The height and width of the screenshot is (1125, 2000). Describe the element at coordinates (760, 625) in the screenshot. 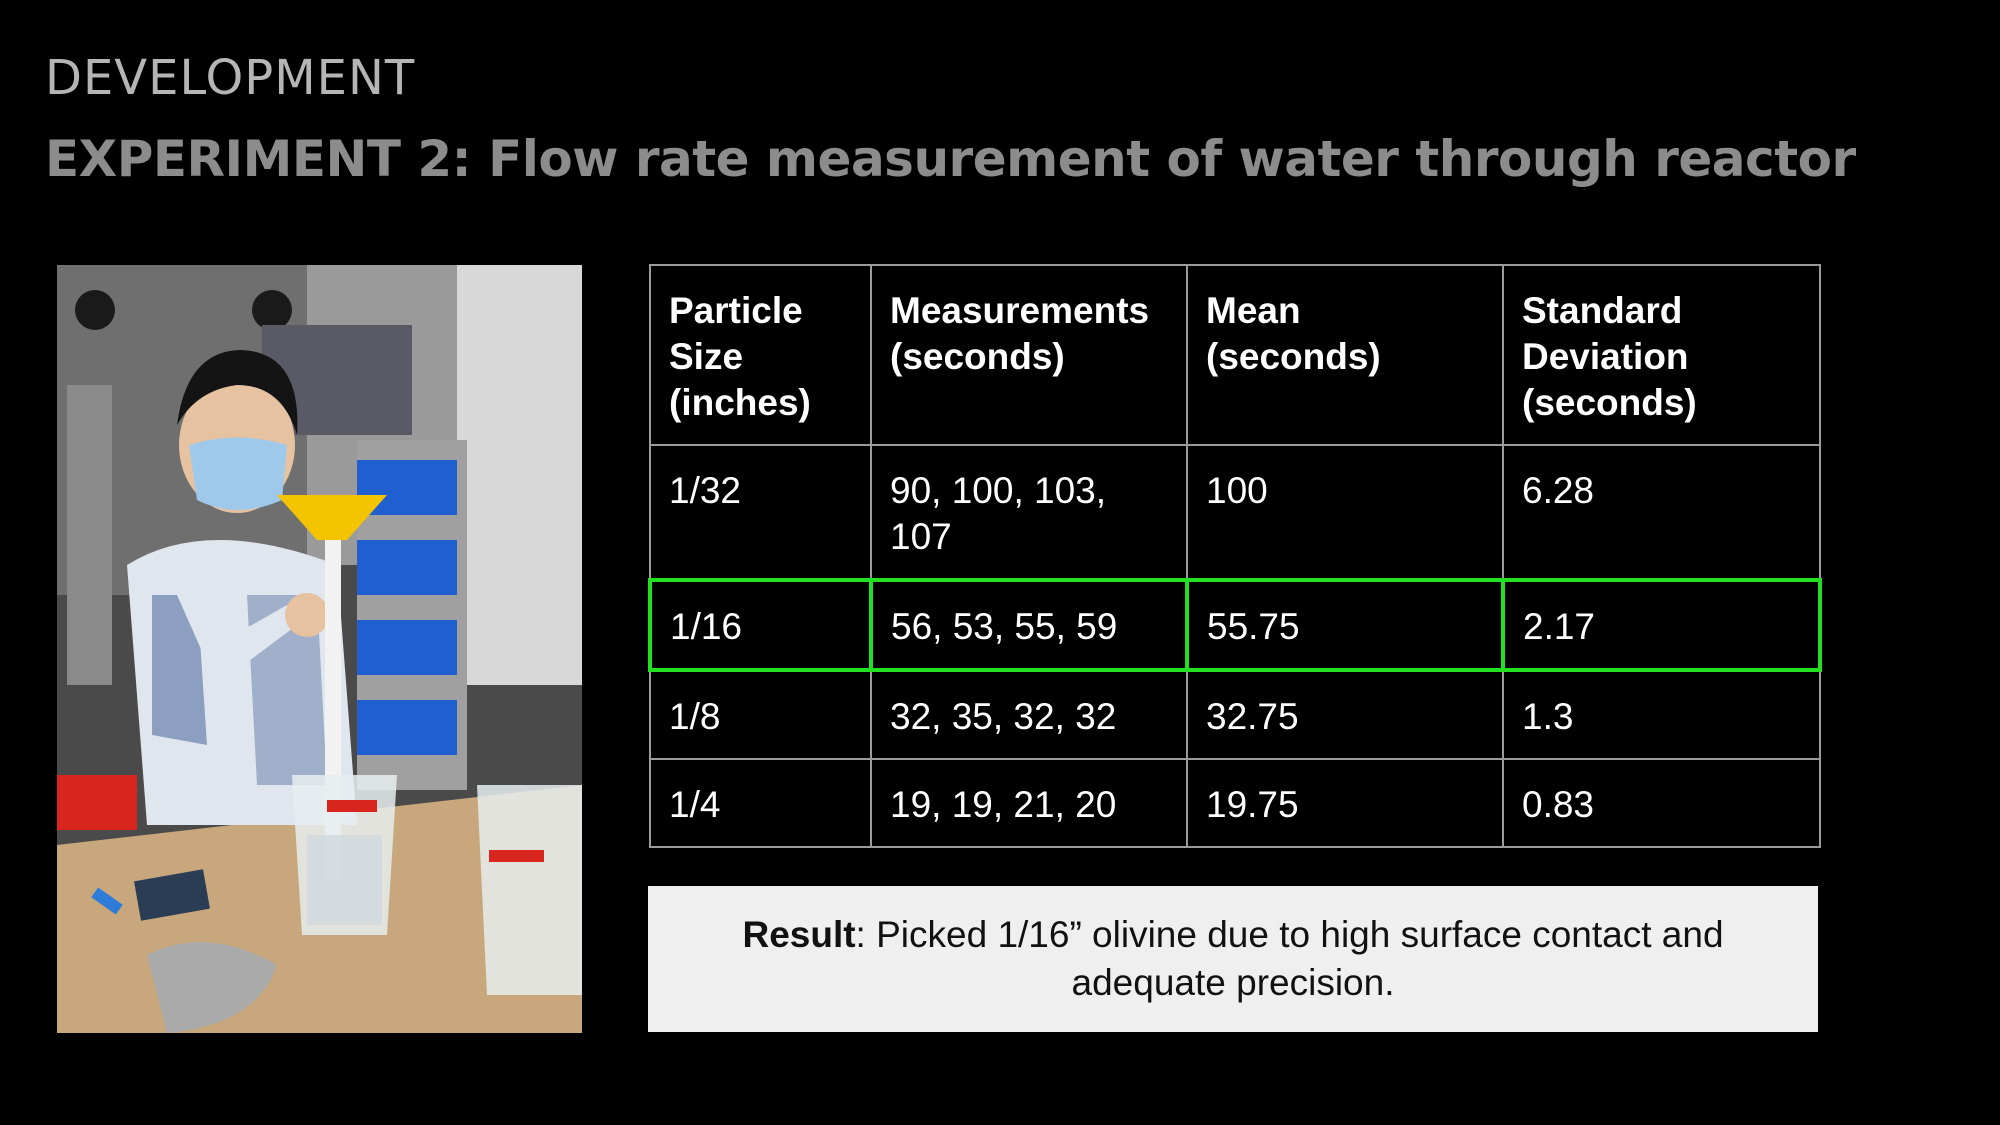

I see `cell-particle-size: 1/16` at that location.